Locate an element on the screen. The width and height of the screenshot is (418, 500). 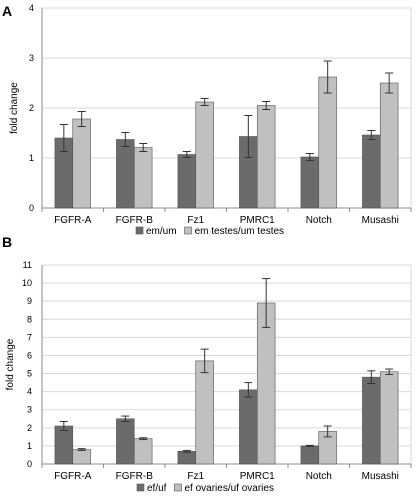
bar-b-1-fgfr-b is located at coordinates (143, 451).